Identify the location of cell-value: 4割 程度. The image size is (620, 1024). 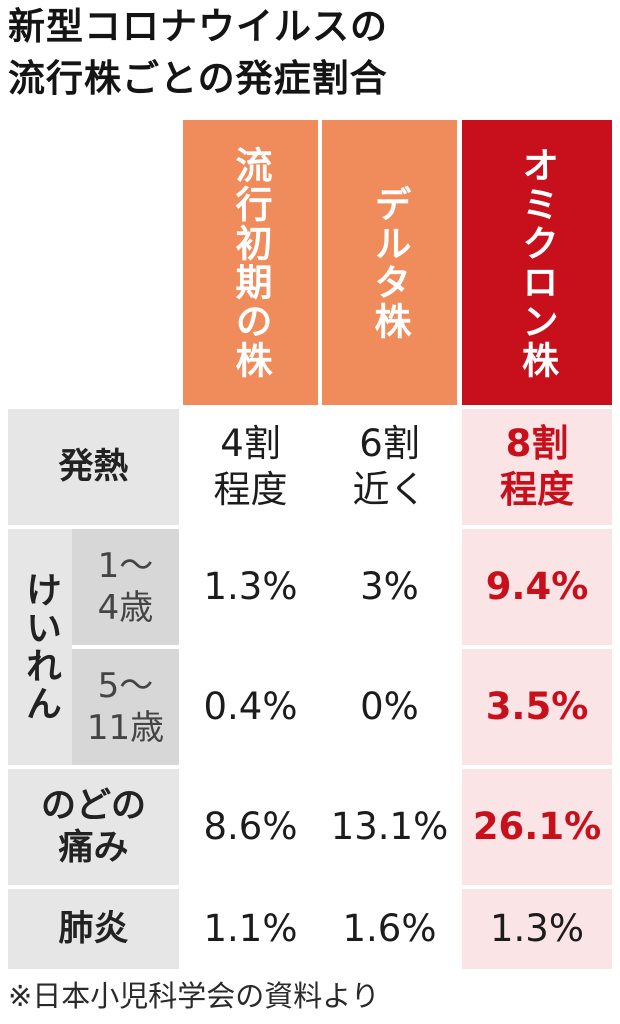
(250, 466).